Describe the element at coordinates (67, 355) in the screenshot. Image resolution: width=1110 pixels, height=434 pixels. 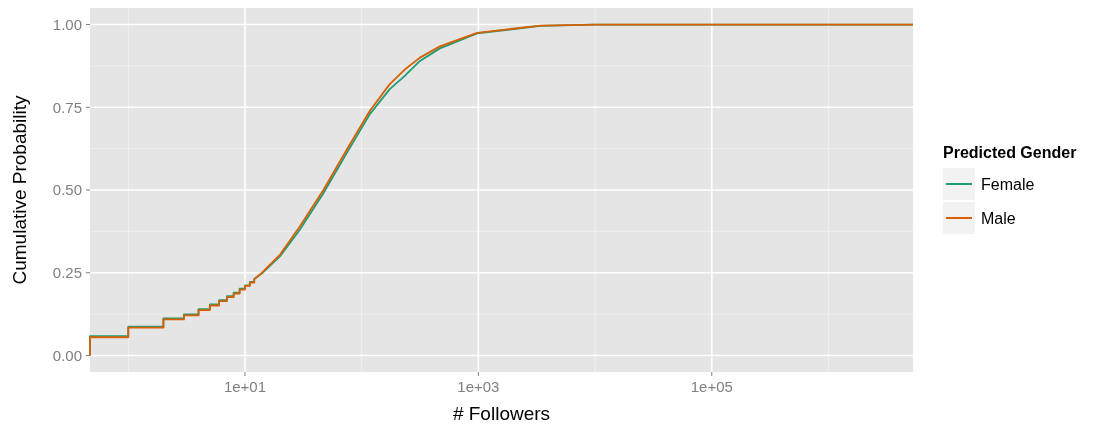
I see `y-tick-label: 0.00` at that location.